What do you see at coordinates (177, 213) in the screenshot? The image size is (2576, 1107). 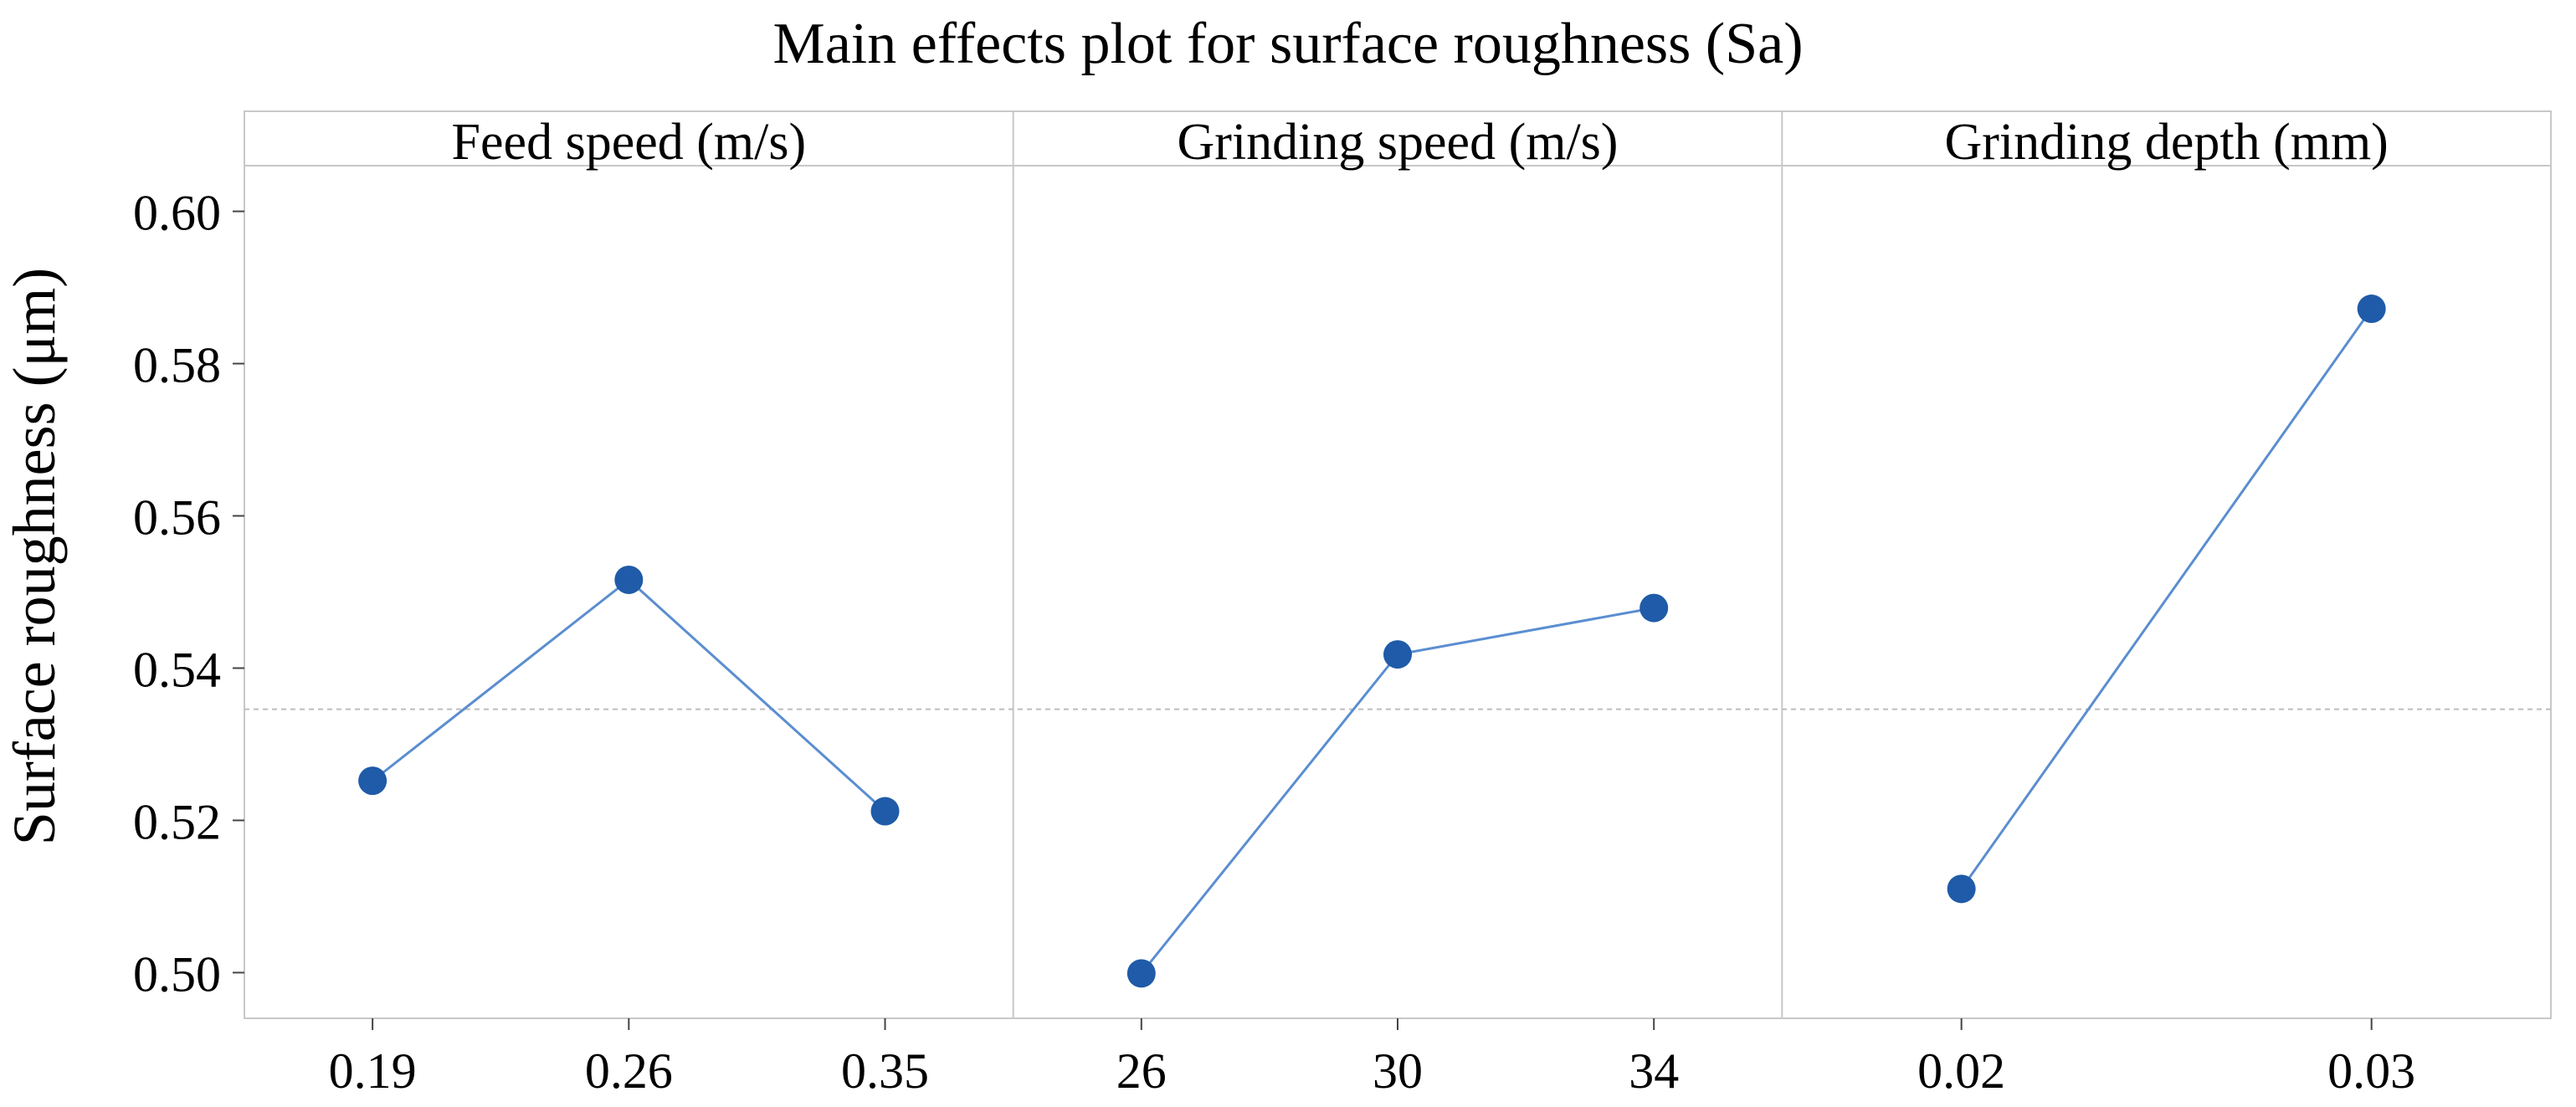 I see `y-tick-label: 0.60` at bounding box center [177, 213].